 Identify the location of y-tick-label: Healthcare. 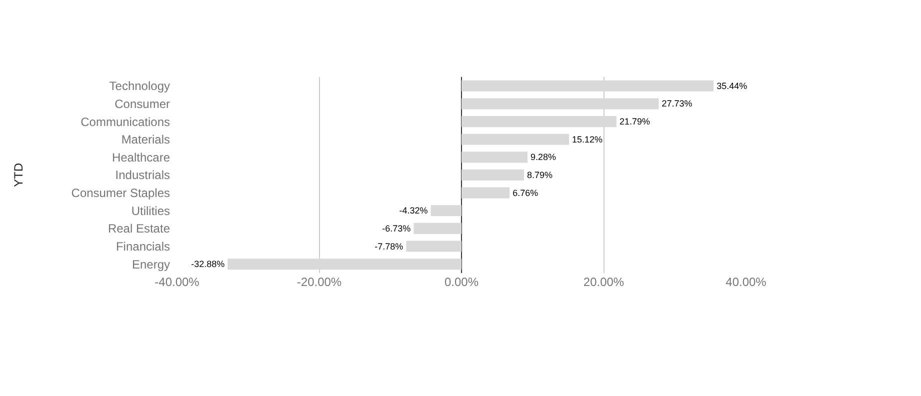
(141, 157).